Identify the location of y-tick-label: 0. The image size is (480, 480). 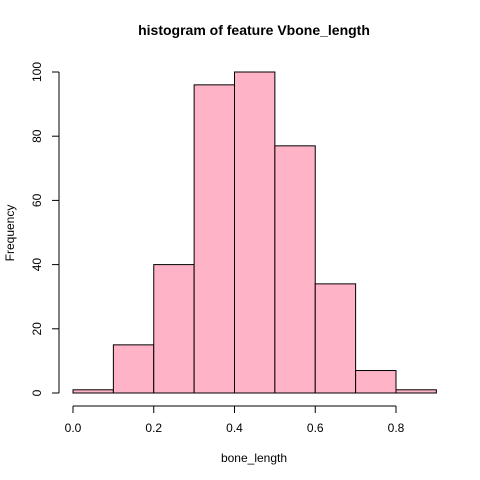
(37, 392).